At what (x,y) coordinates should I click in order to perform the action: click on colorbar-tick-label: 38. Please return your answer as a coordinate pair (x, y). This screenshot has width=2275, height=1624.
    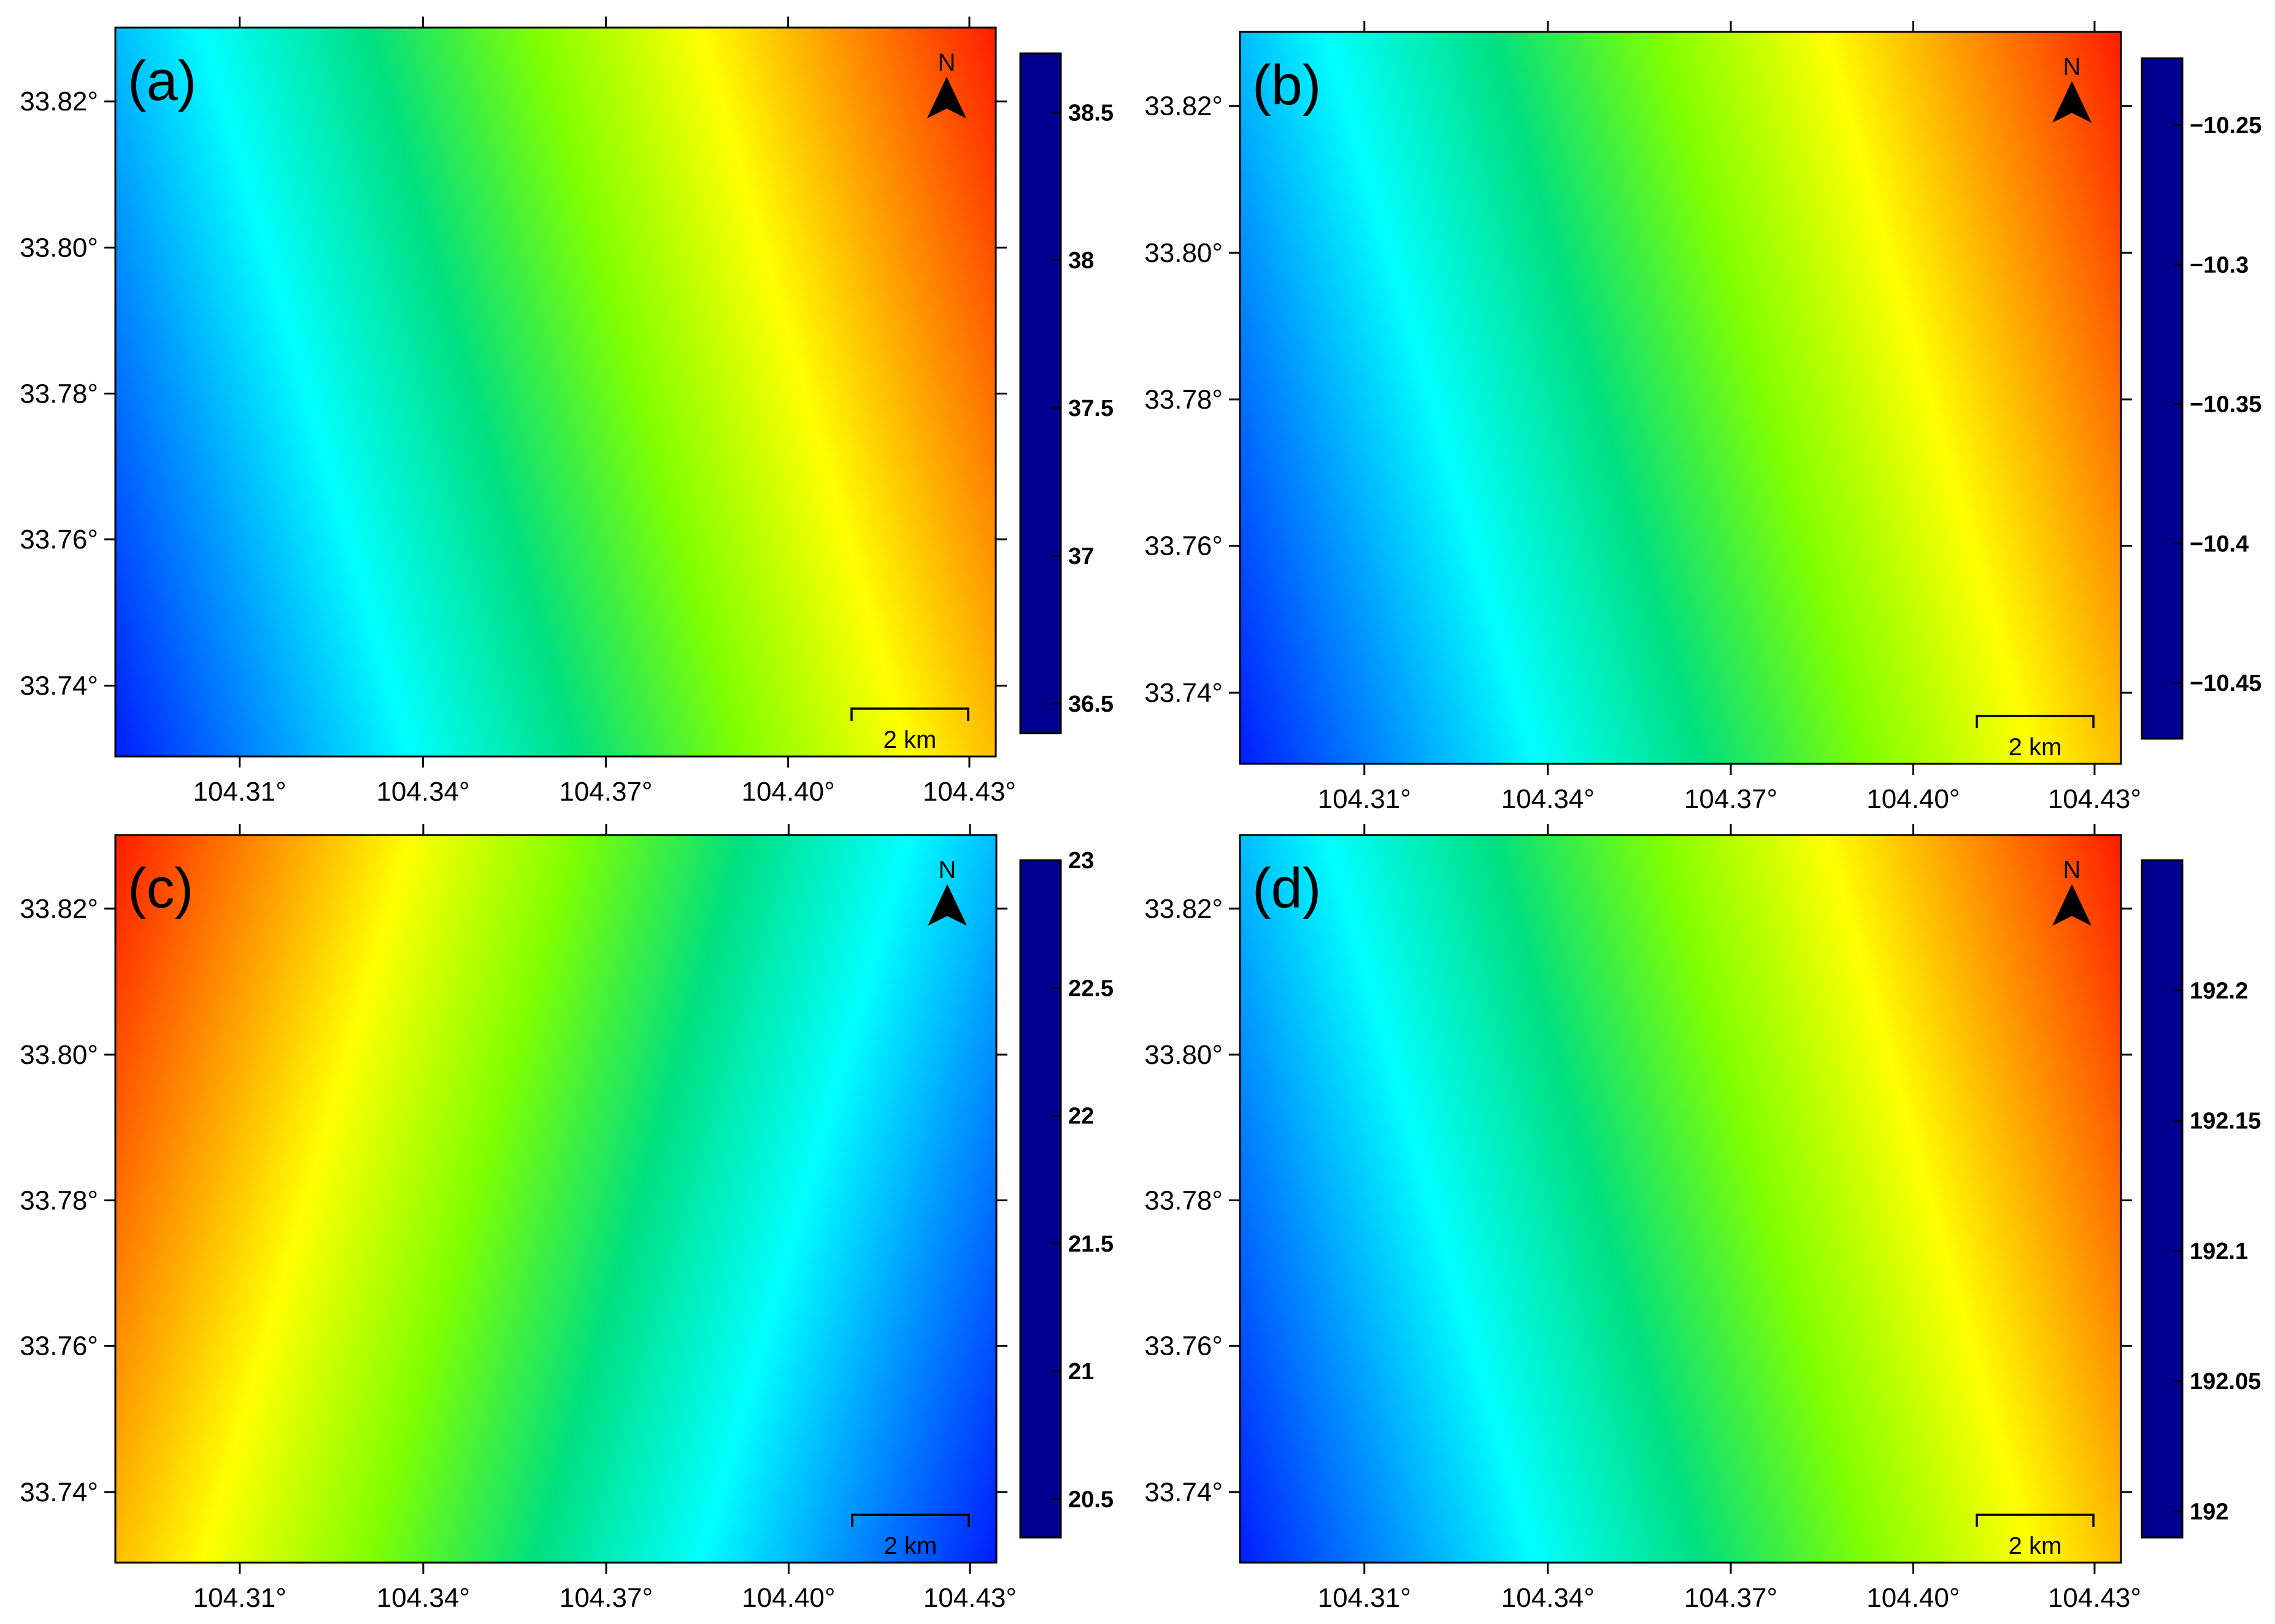
    Looking at the image, I should click on (1081, 261).